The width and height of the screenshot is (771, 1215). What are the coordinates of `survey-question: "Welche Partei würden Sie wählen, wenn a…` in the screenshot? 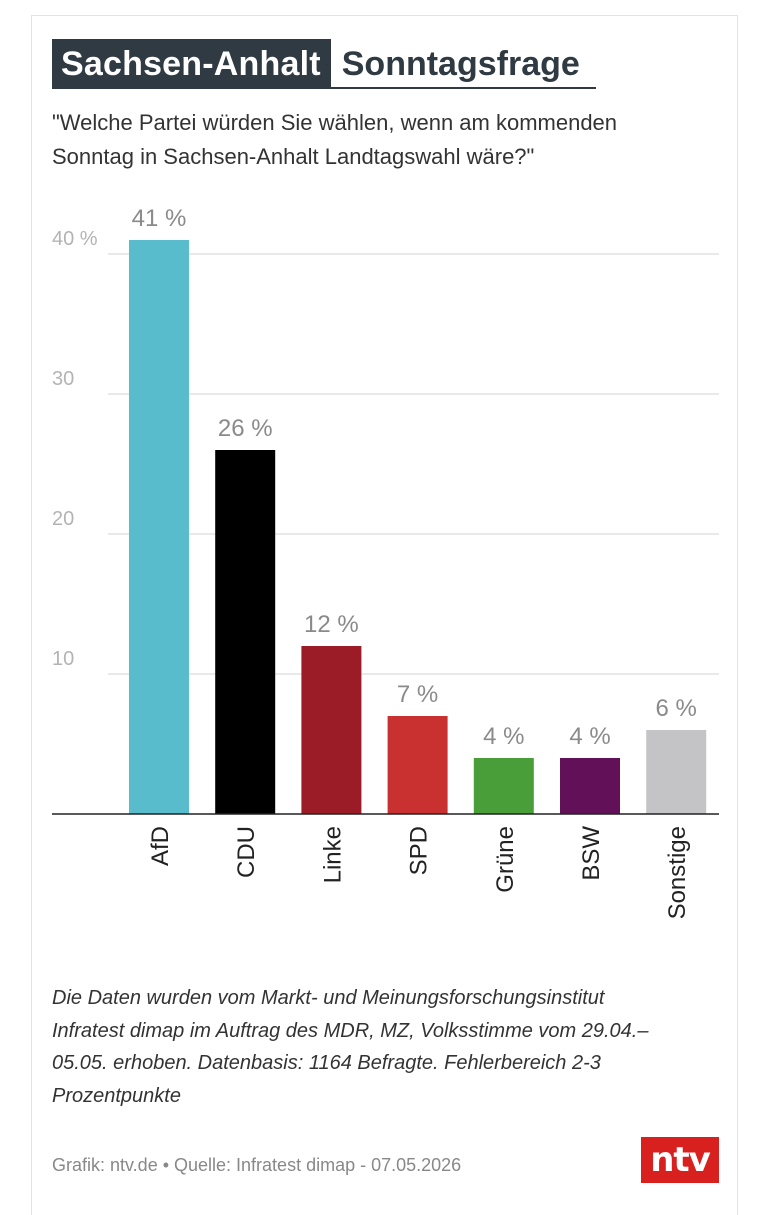 It's located at (335, 139).